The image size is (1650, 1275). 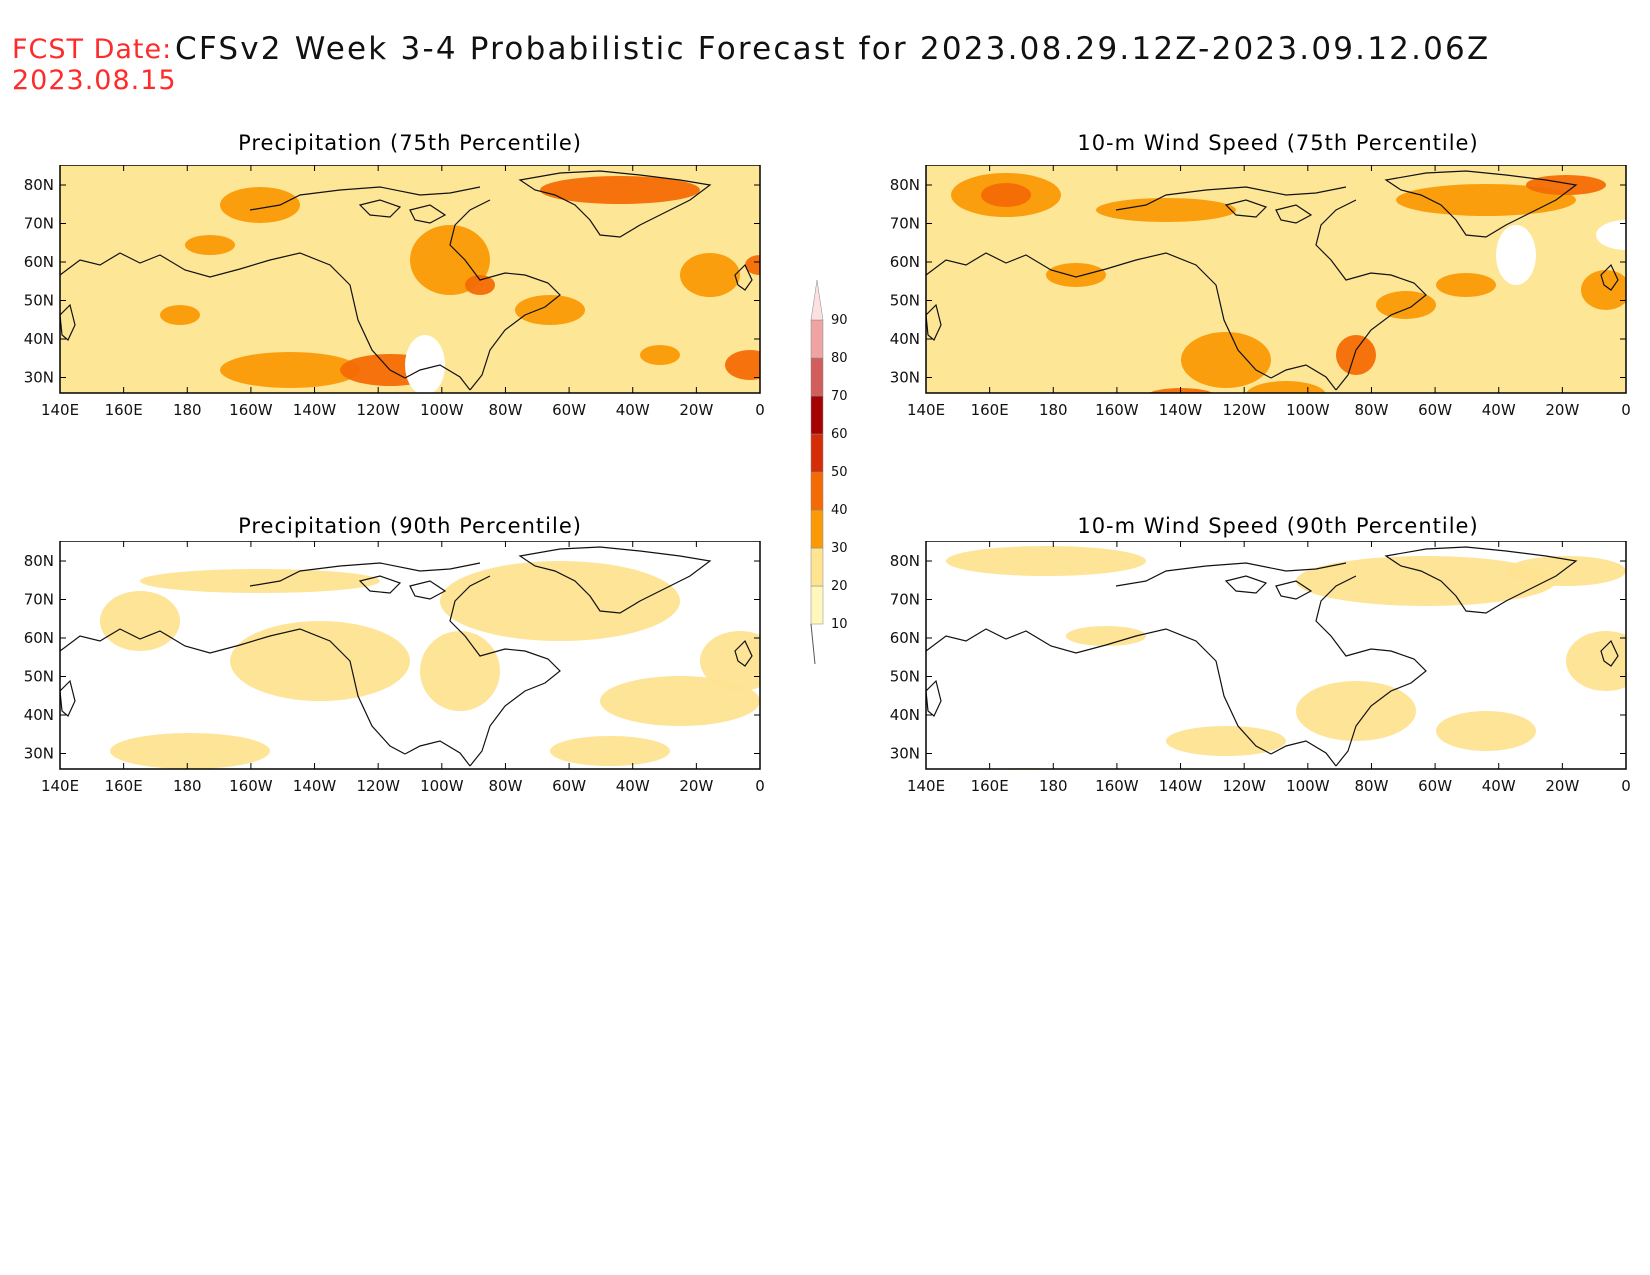 What do you see at coordinates (92, 49) in the screenshot?
I see `fcst-date-label: FCST Date:` at bounding box center [92, 49].